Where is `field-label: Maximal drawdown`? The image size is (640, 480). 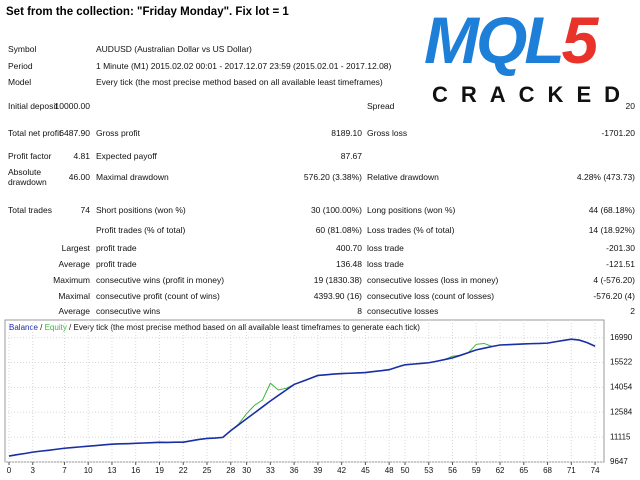
field-label: Maximal drawdown is located at coordinates (132, 177).